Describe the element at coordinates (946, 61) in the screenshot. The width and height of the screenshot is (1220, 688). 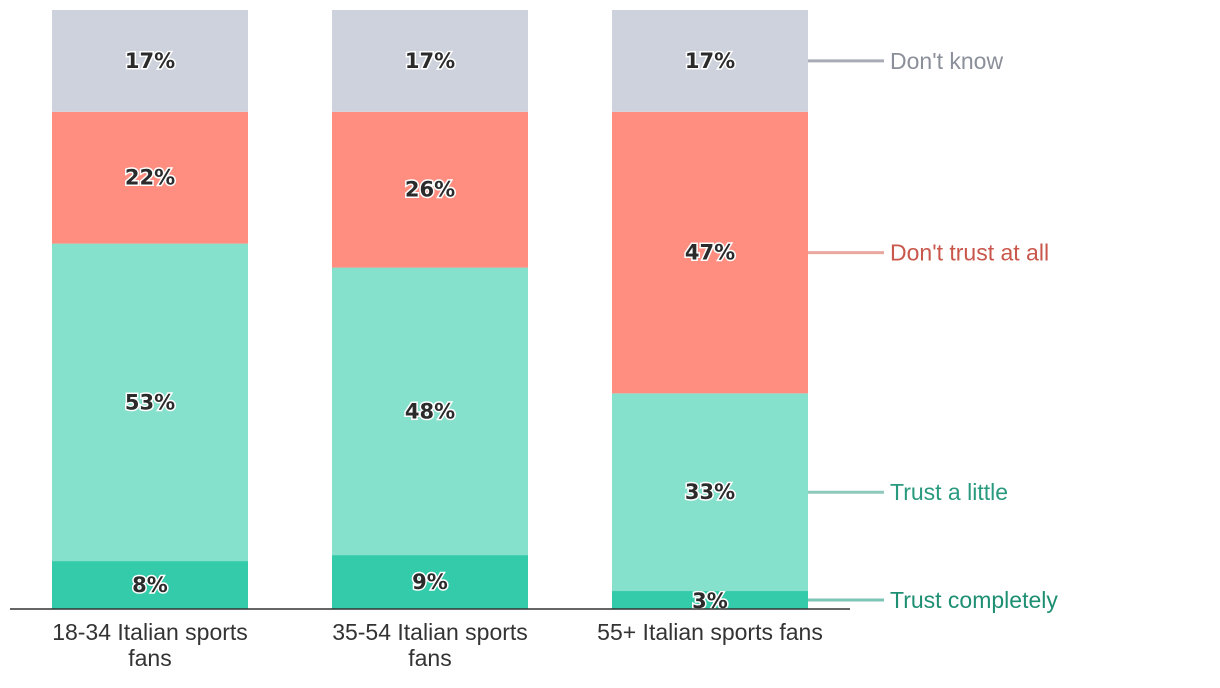
I see `legend-label-don-t-know: Don't know` at that location.